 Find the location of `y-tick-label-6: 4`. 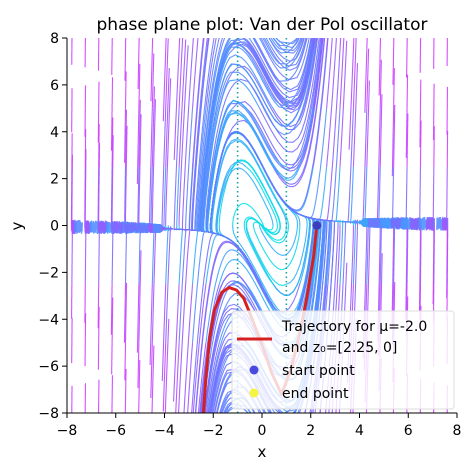

y-tick-label-6: 4 is located at coordinates (54, 133).